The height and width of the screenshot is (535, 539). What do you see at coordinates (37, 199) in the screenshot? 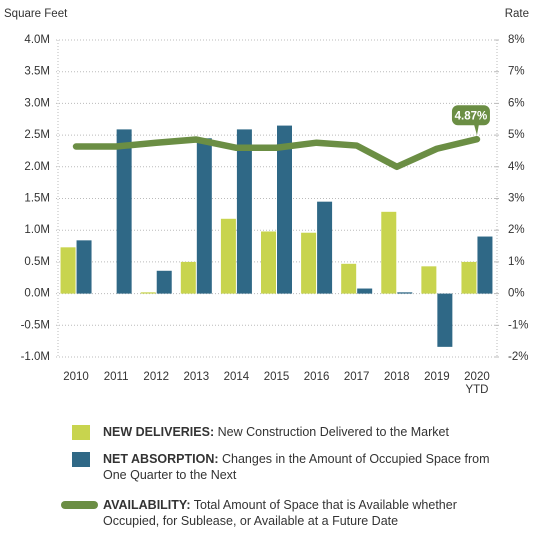
I see `y-tick-label: 1.5M` at bounding box center [37, 199].